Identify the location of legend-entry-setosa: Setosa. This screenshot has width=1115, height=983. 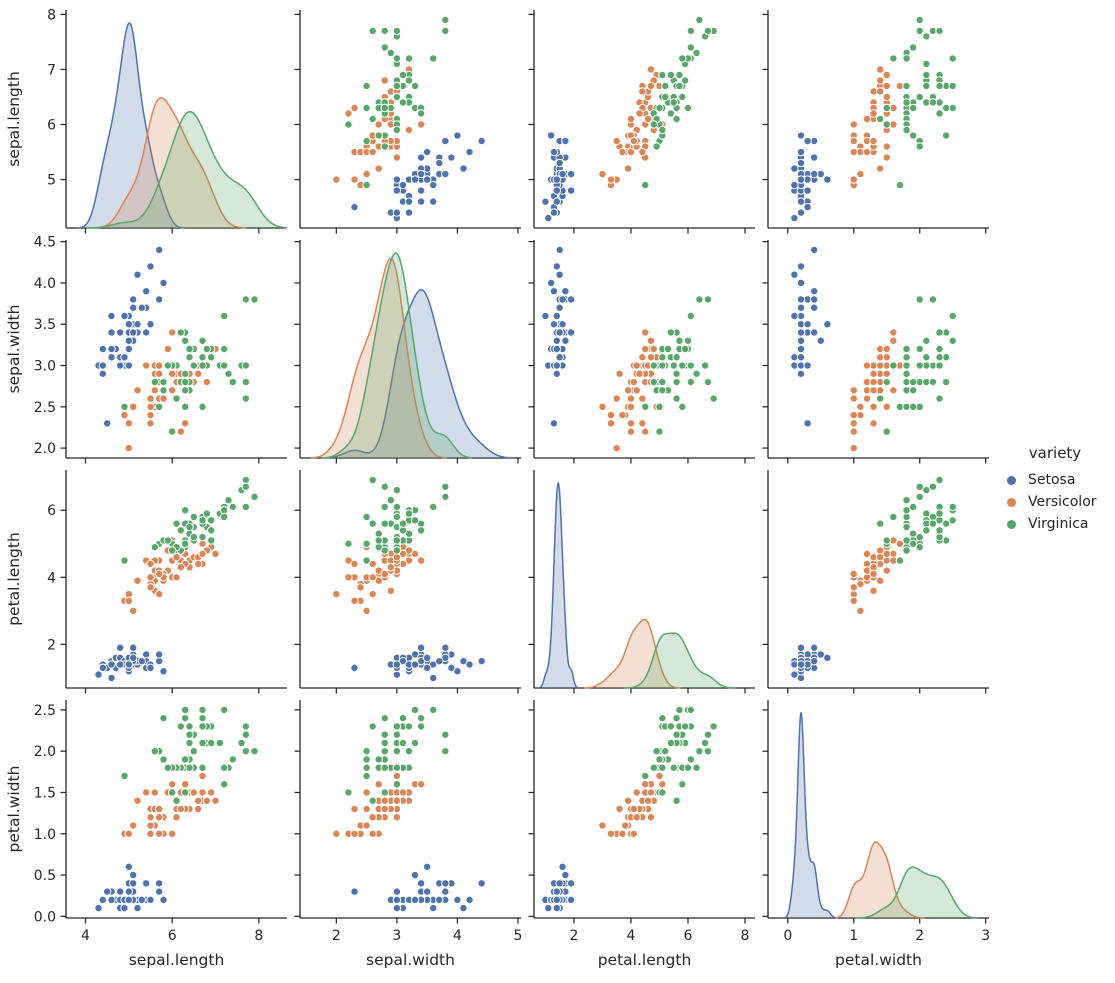
(1055, 480).